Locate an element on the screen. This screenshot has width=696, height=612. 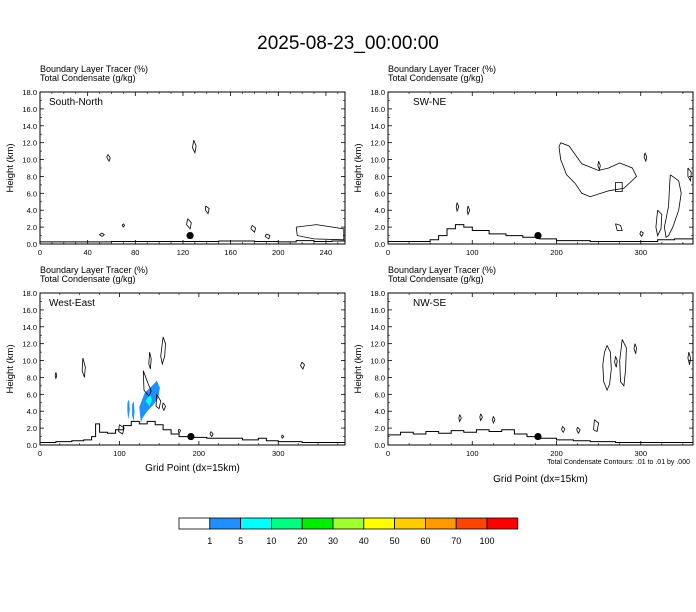
colorbar-label: 1 is located at coordinates (209, 541).